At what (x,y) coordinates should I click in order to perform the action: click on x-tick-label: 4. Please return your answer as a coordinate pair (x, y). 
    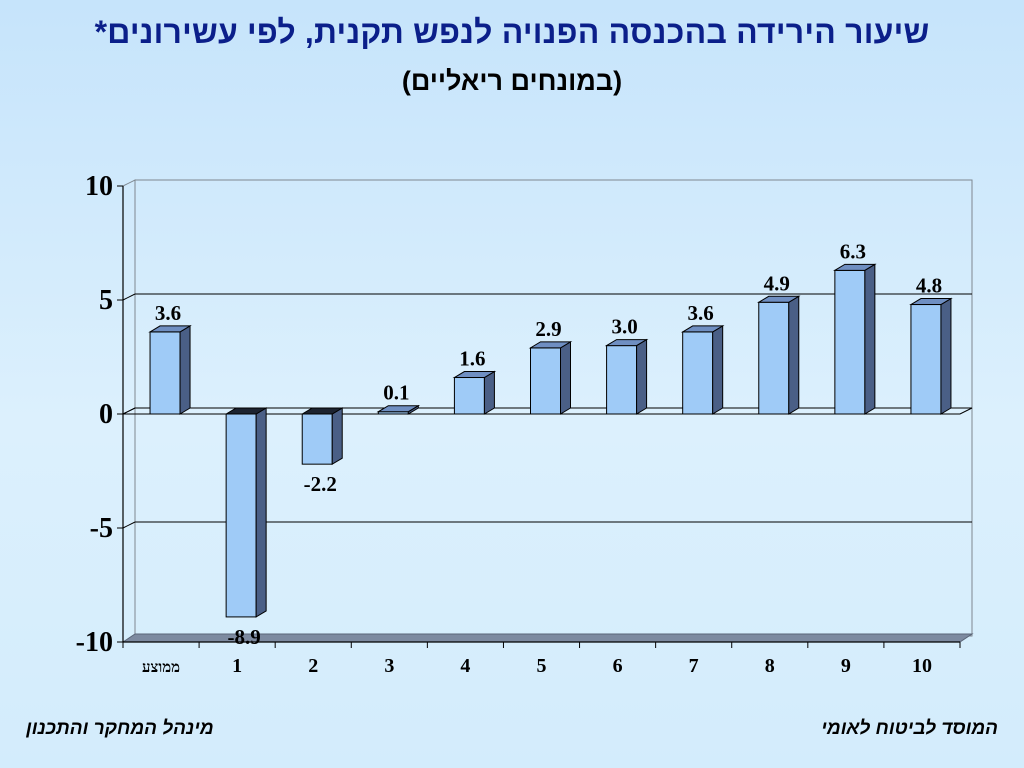
    Looking at the image, I should click on (465, 666).